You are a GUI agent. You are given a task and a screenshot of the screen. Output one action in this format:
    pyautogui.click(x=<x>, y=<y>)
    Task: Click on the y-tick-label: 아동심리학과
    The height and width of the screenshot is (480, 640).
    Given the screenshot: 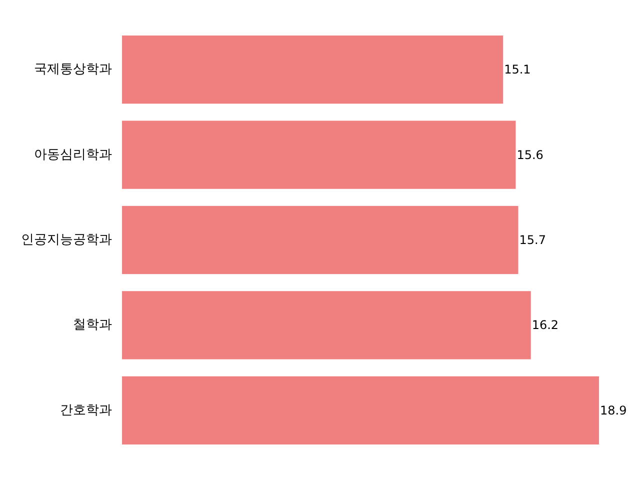 What is the action you would take?
    pyautogui.click(x=73, y=154)
    